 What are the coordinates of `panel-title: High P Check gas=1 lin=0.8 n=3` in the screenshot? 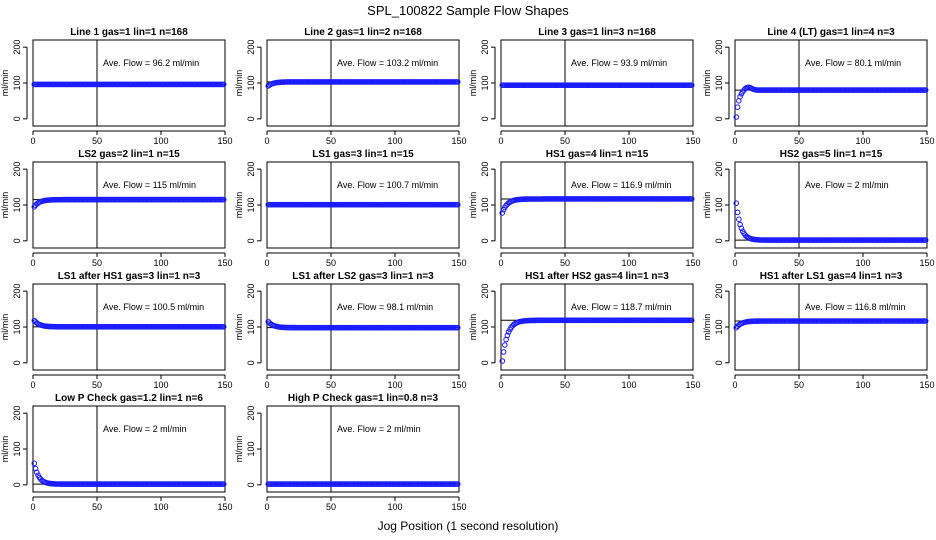 It's located at (363, 398).